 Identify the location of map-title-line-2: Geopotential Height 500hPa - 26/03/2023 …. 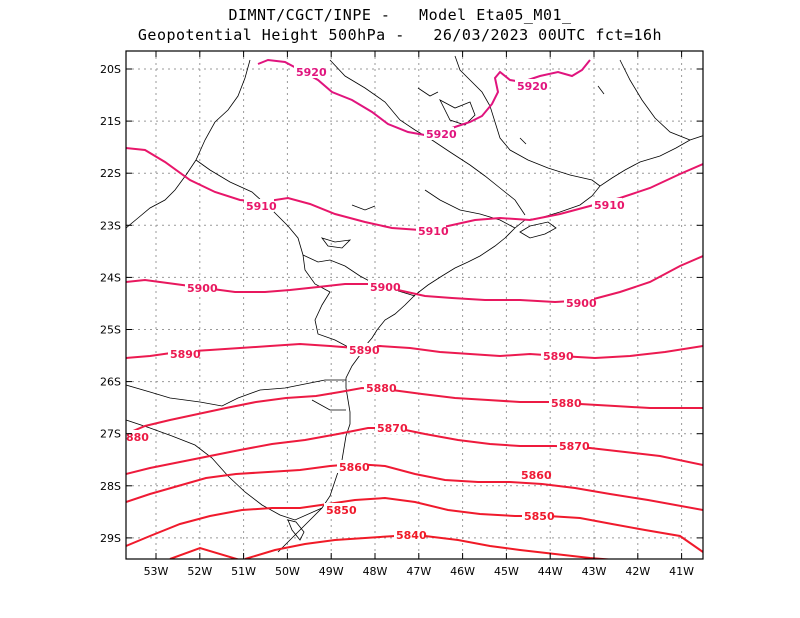
(400, 35).